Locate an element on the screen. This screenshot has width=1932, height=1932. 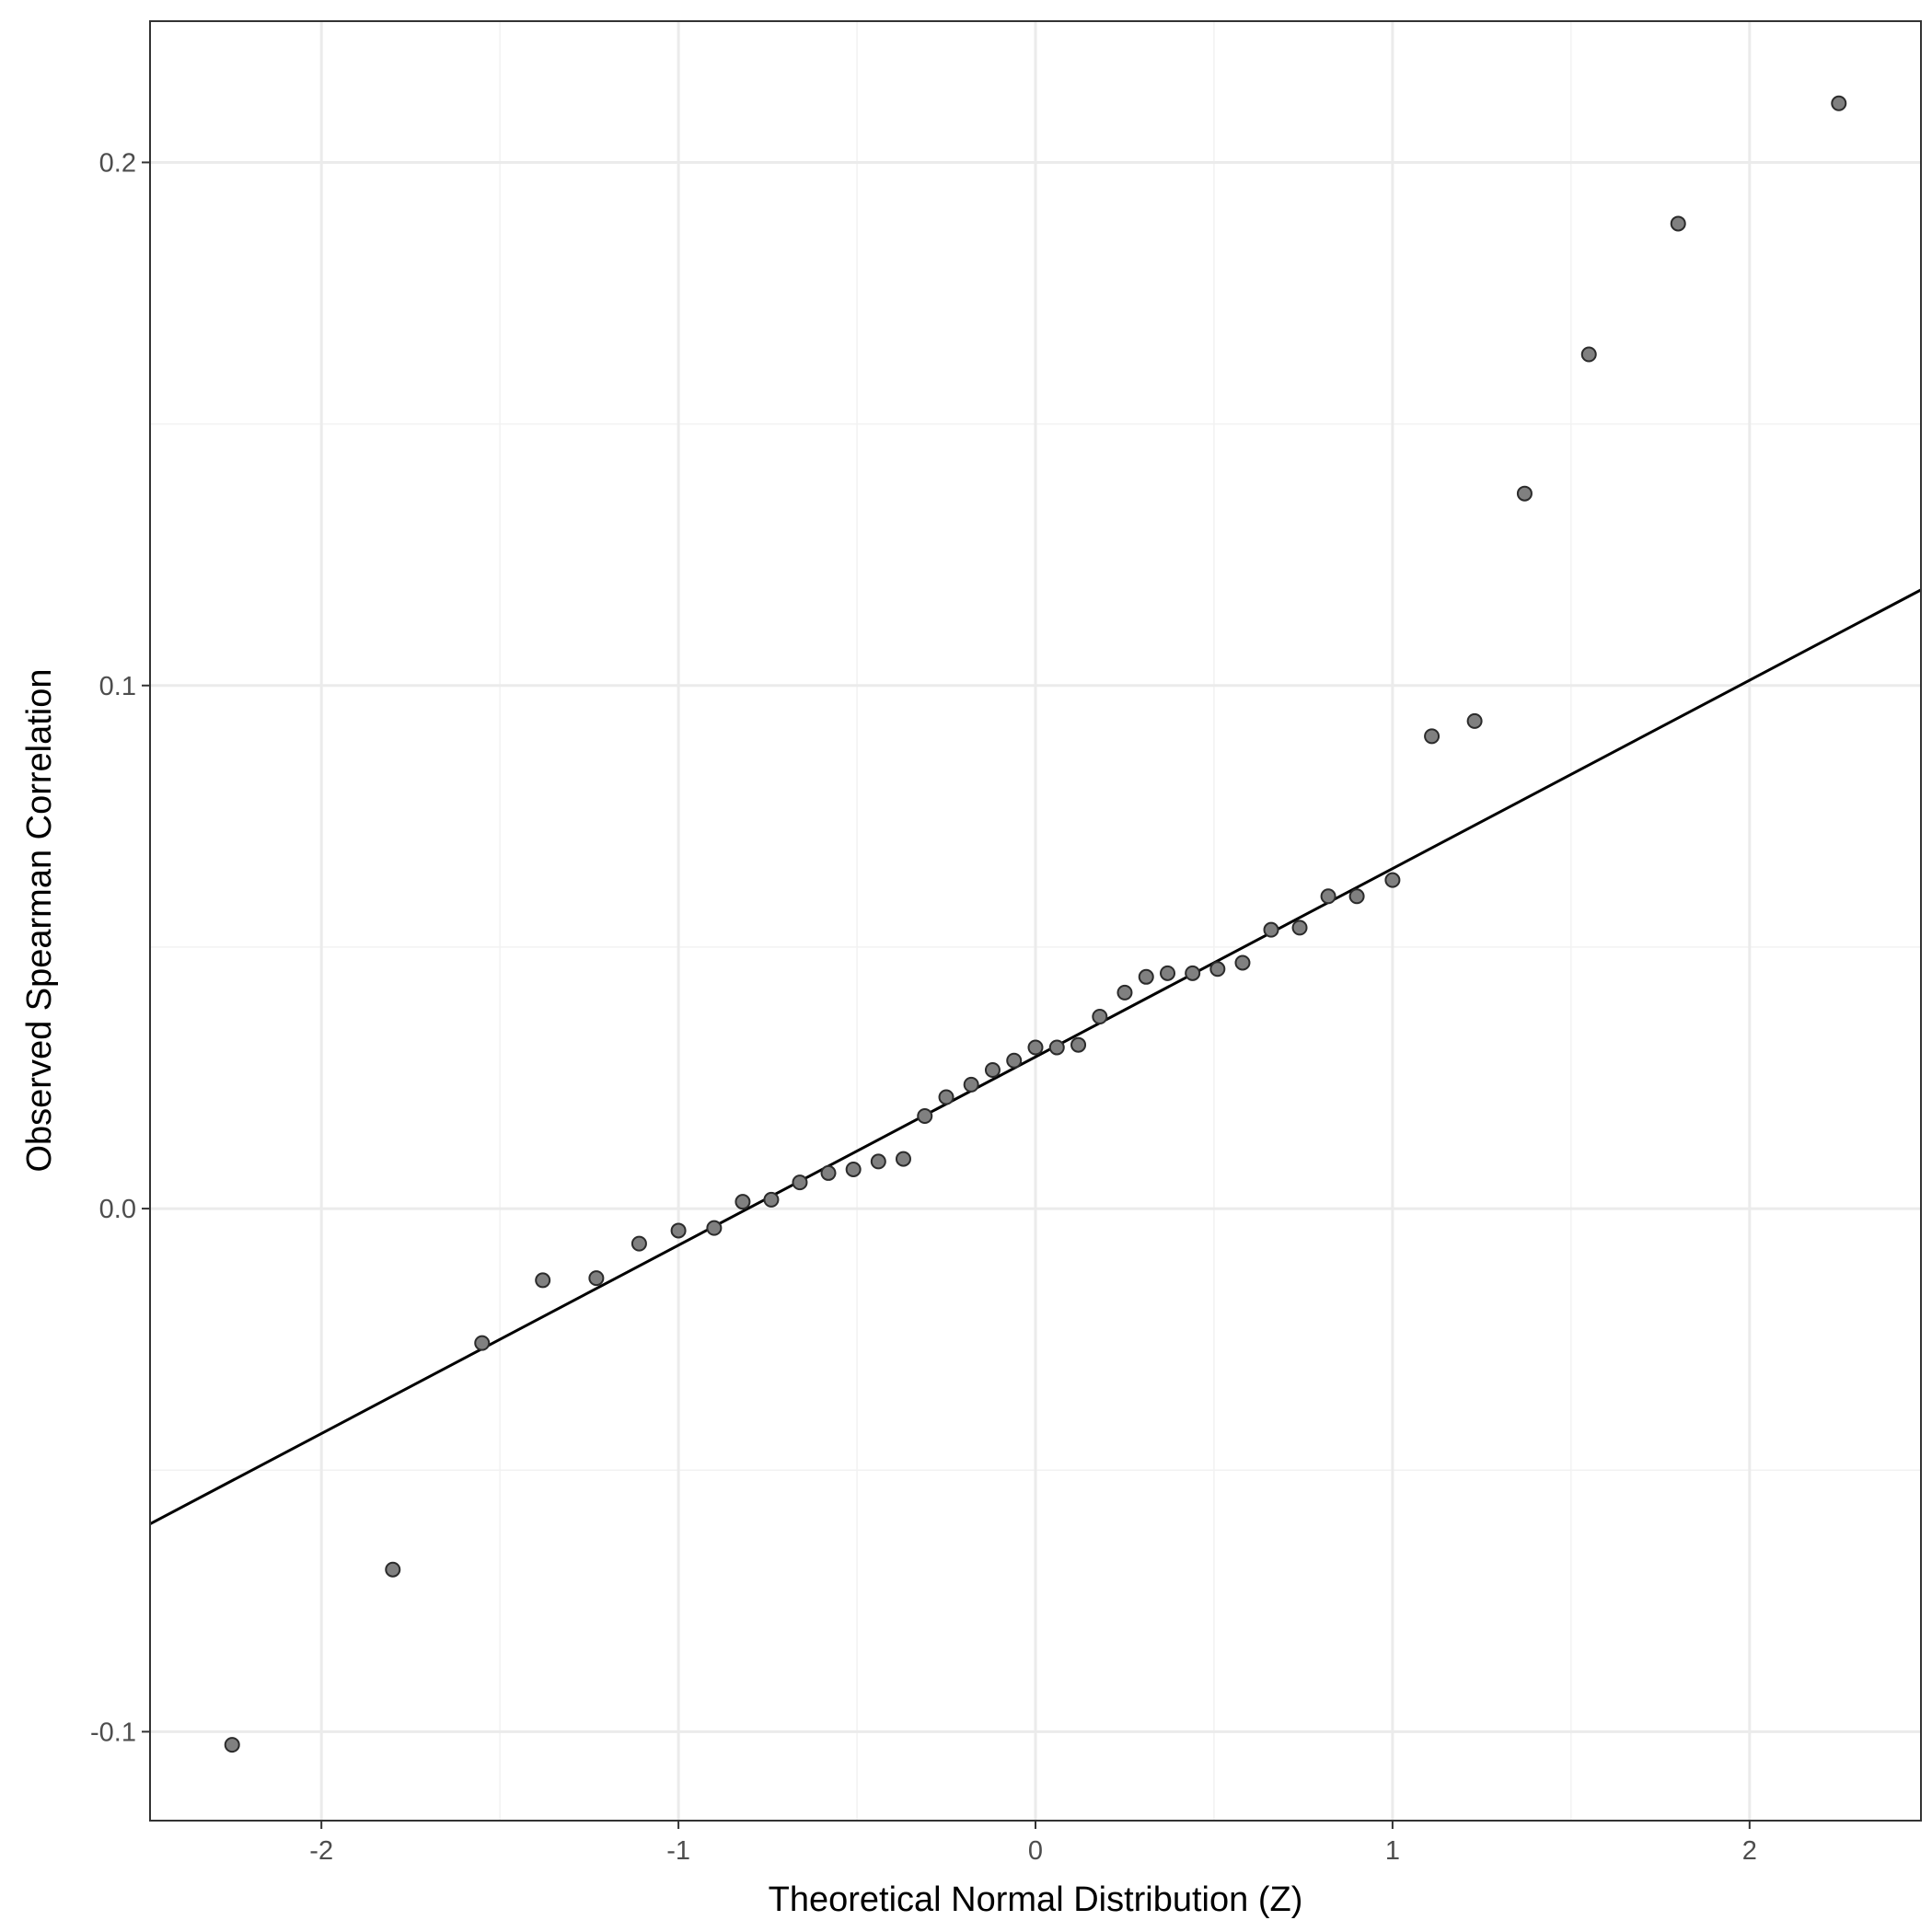
x-axis: -2 -1 0 1 2 is located at coordinates (1033, 1844).